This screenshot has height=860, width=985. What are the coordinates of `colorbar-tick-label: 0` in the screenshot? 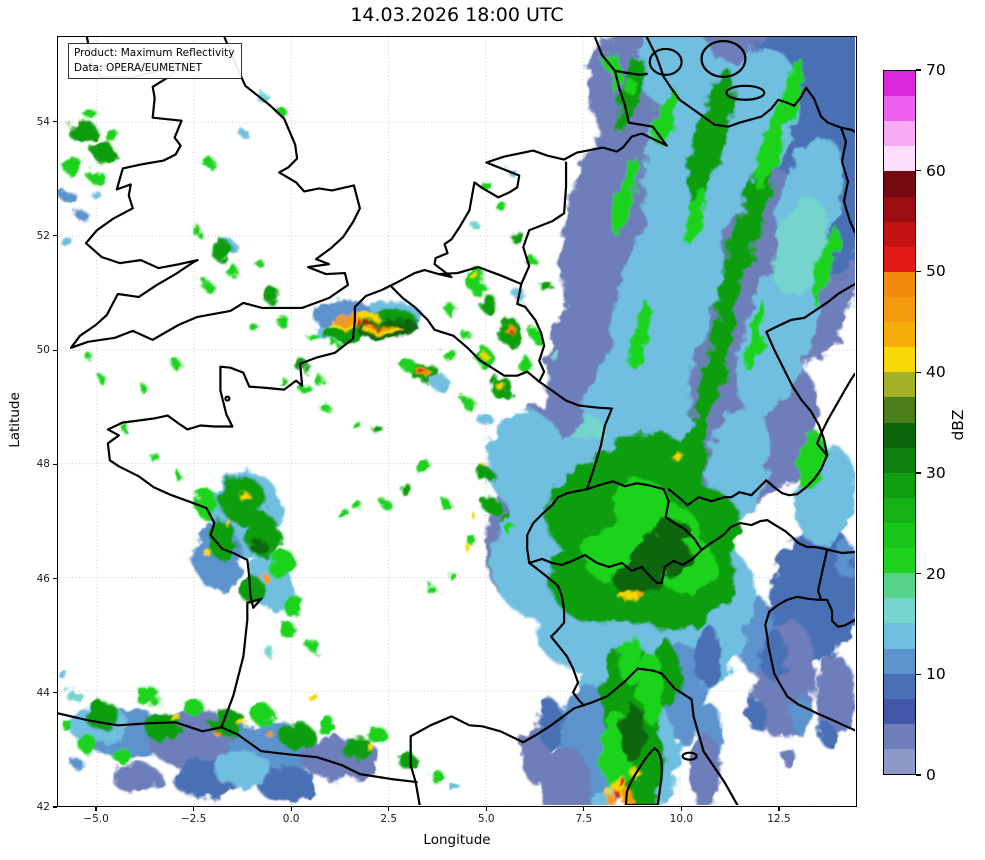 It's located at (931, 775).